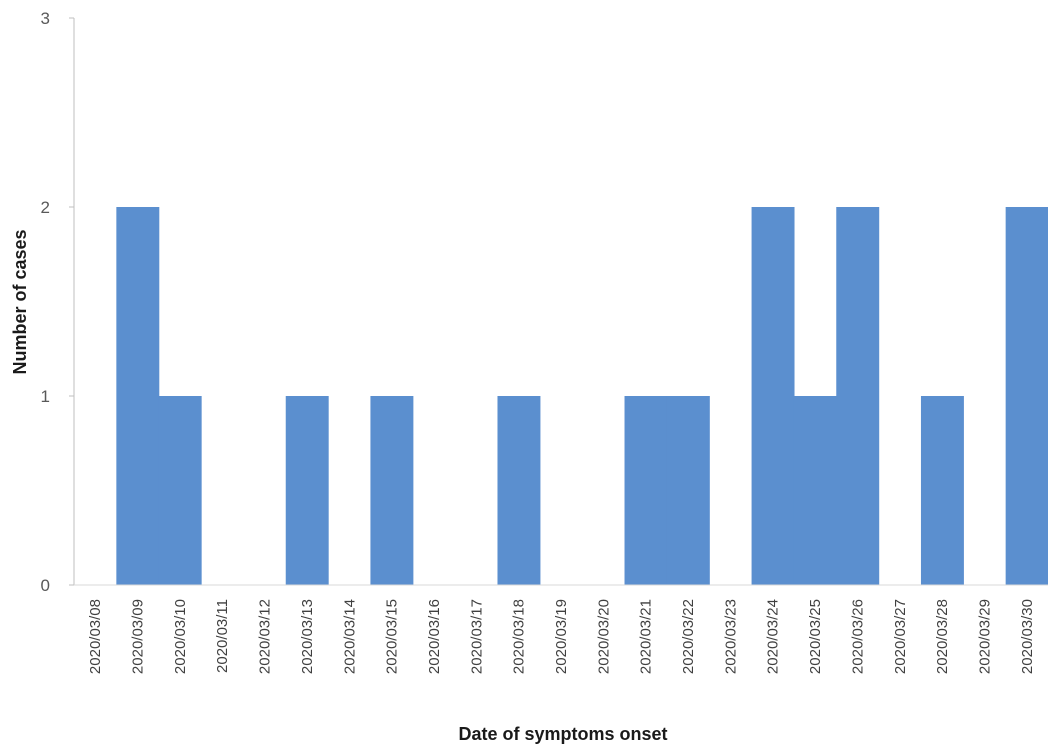  Describe the element at coordinates (688, 636) in the screenshot. I see `x-tick-label: 2020/03/22` at that location.